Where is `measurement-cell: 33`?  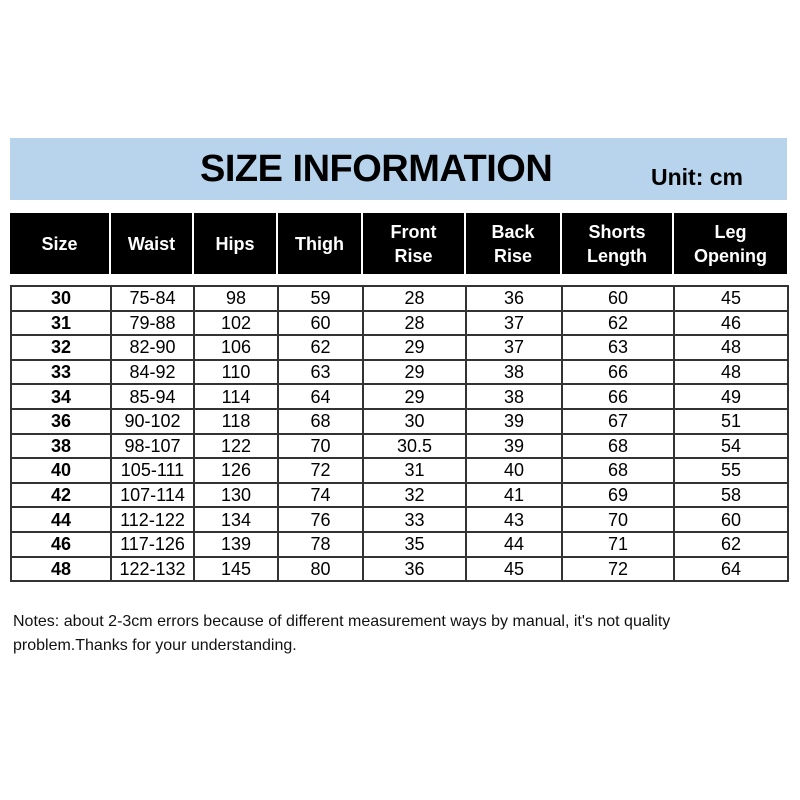
measurement-cell: 33 is located at coordinates (414, 519).